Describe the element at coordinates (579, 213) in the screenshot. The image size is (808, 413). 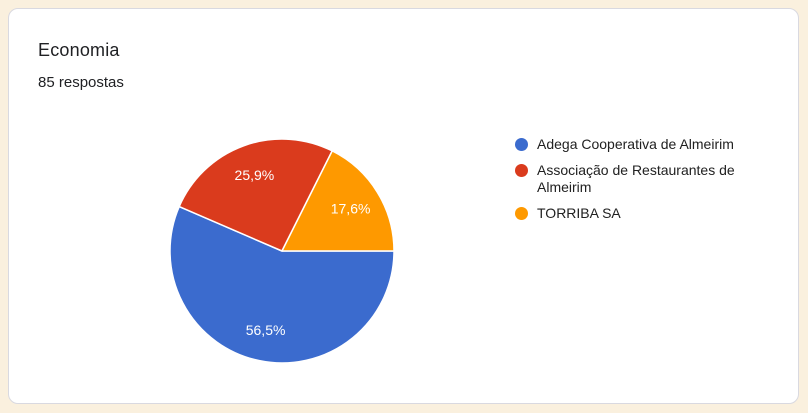
I see `legend-label: TORRIBA SA` at that location.